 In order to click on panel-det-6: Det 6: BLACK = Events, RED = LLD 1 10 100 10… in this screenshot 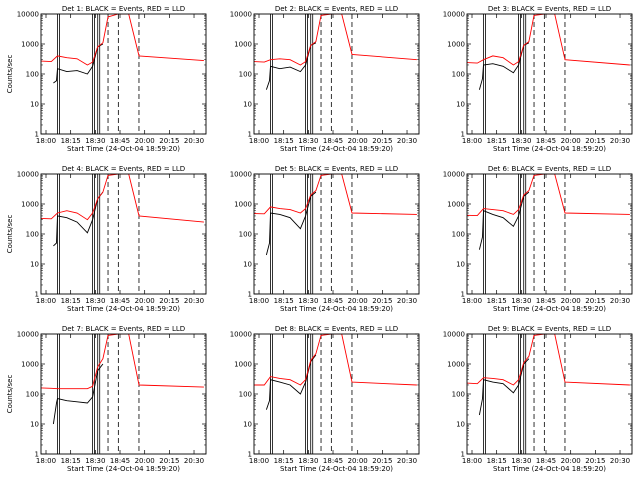, I will do `click(538, 239)`.